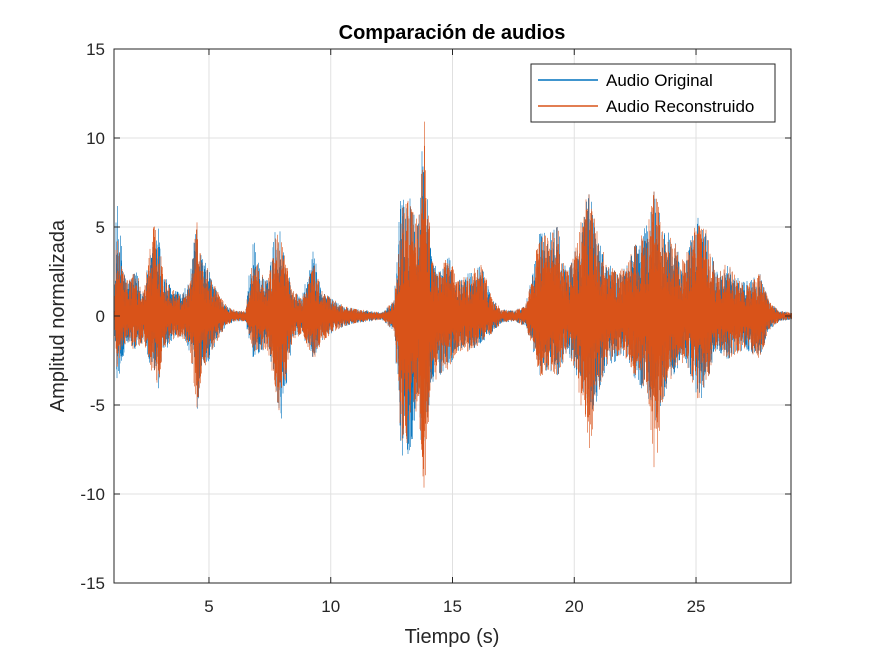 This screenshot has width=875, height=656. Describe the element at coordinates (330, 606) in the screenshot. I see `x-tick-label: 10` at that location.